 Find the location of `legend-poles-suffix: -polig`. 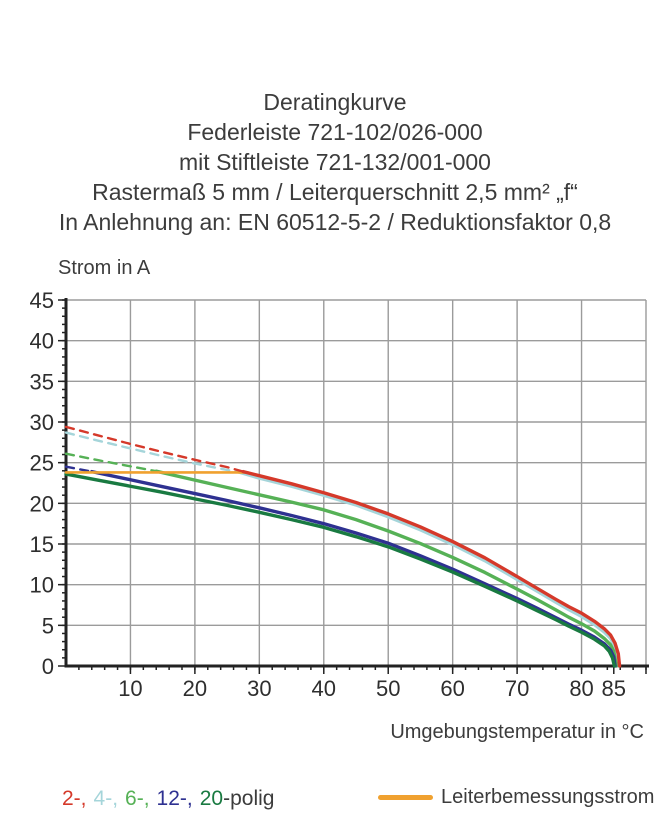

legend-poles-suffix: -polig is located at coordinates (249, 798).